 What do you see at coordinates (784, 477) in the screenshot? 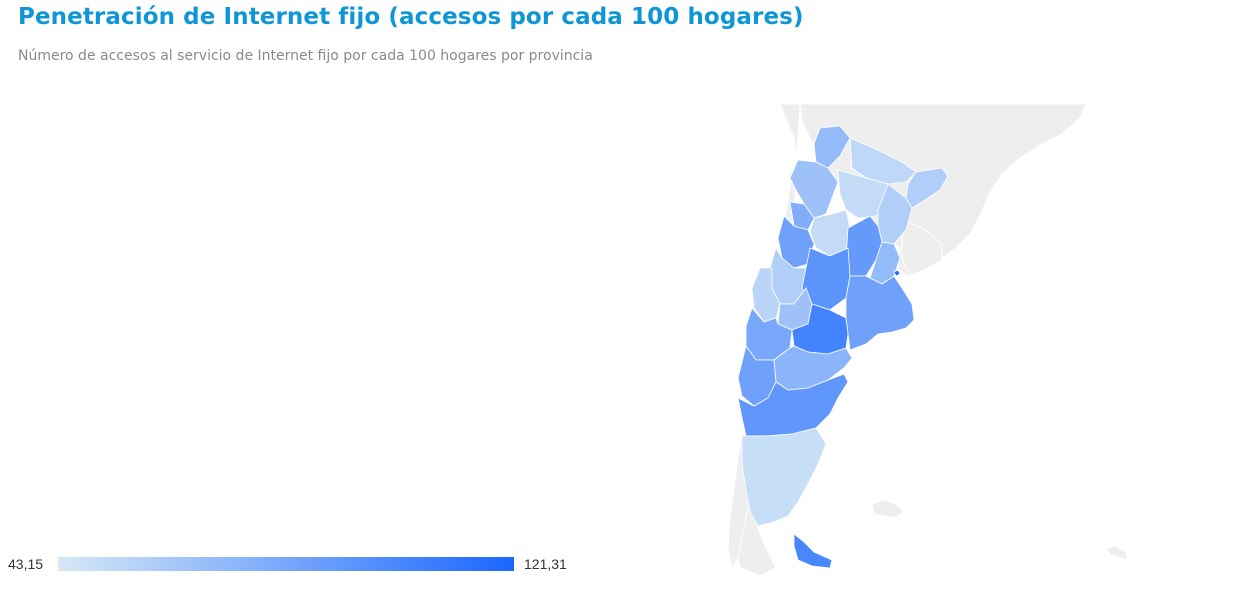
I see `province-santa-cruz` at bounding box center [784, 477].